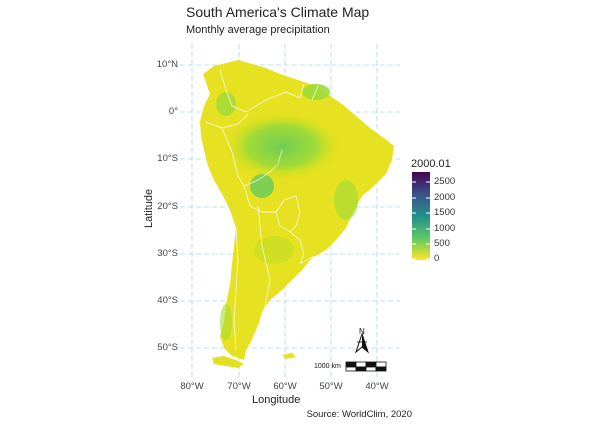  I want to click on x-tick-label: 50°W, so click(331, 386).